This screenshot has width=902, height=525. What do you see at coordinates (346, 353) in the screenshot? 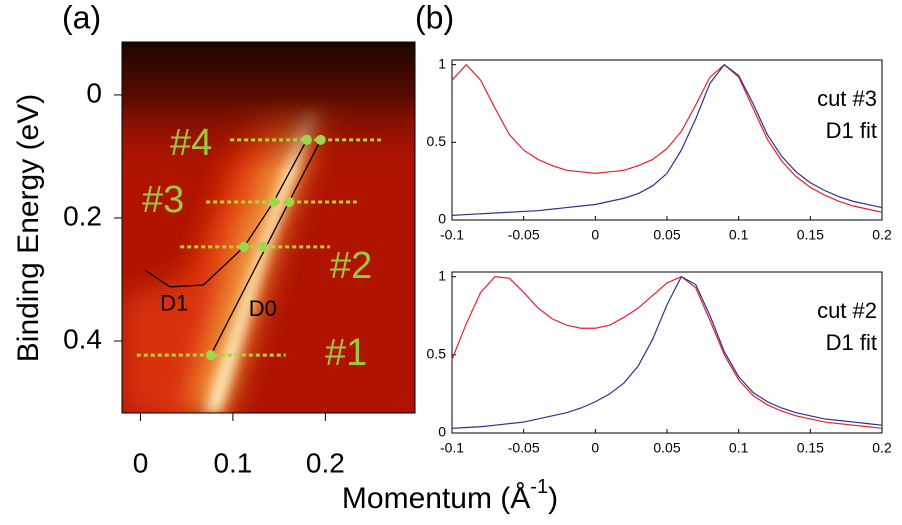
I see `cut-label: #1` at bounding box center [346, 353].